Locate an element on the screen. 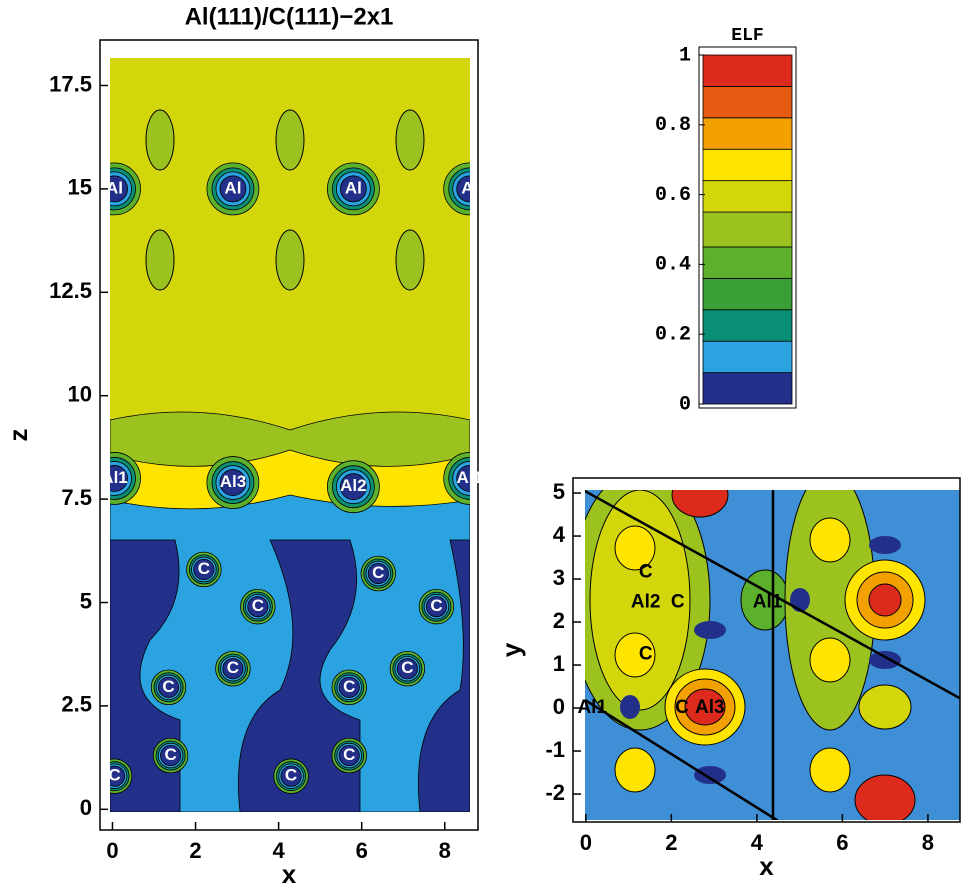 The image size is (963, 890). y-tick-label: 0.6 is located at coordinates (673, 195).